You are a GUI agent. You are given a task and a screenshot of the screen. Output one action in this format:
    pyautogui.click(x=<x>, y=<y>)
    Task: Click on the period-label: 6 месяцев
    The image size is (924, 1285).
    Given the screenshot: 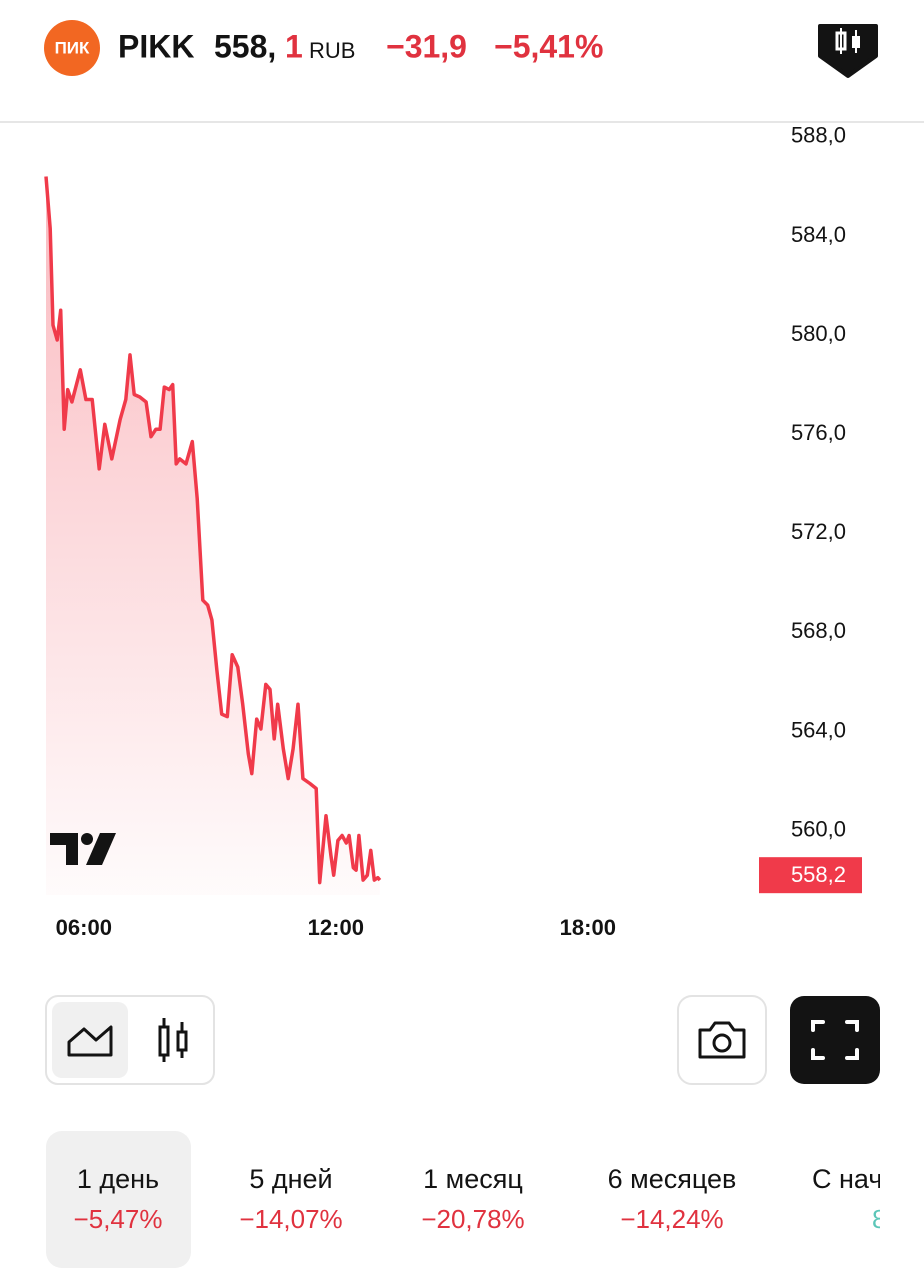 What is the action you would take?
    pyautogui.click(x=672, y=1179)
    